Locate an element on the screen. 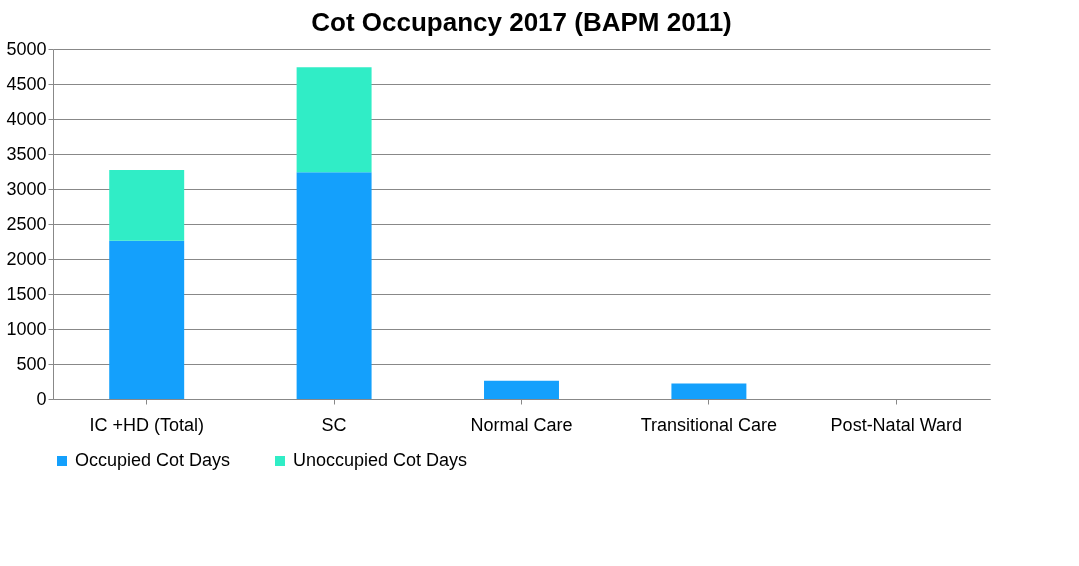  y-tick-label: 3500 is located at coordinates (26, 153).